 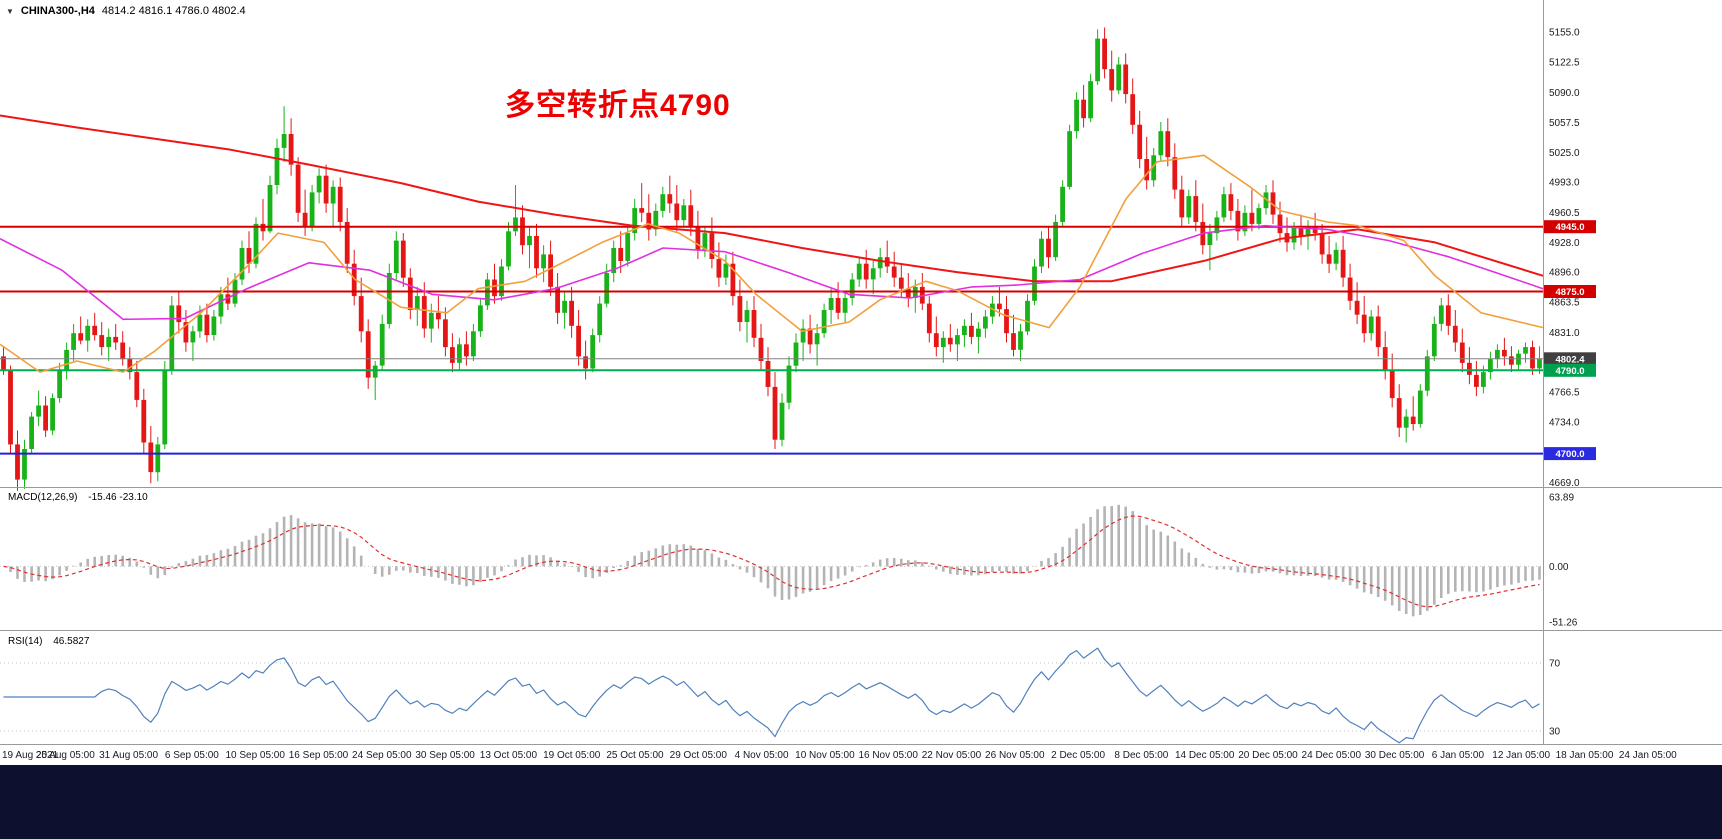 I want to click on svg-text: 5057.5, so click(x=1564, y=123).